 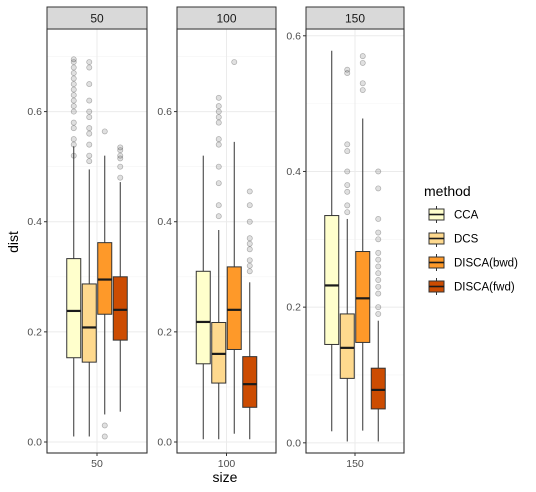 What do you see at coordinates (473, 250) in the screenshot?
I see `legend-keys: CCA DCS DISCA(bwd) DISCA(fwd)` at bounding box center [473, 250].